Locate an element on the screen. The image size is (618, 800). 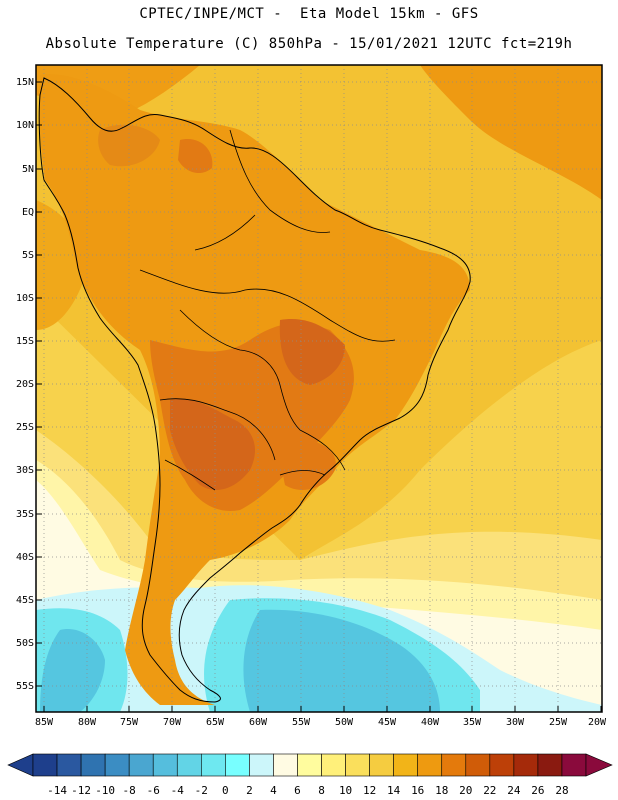
lon-label-65w: 65W is located at coordinates (215, 722).